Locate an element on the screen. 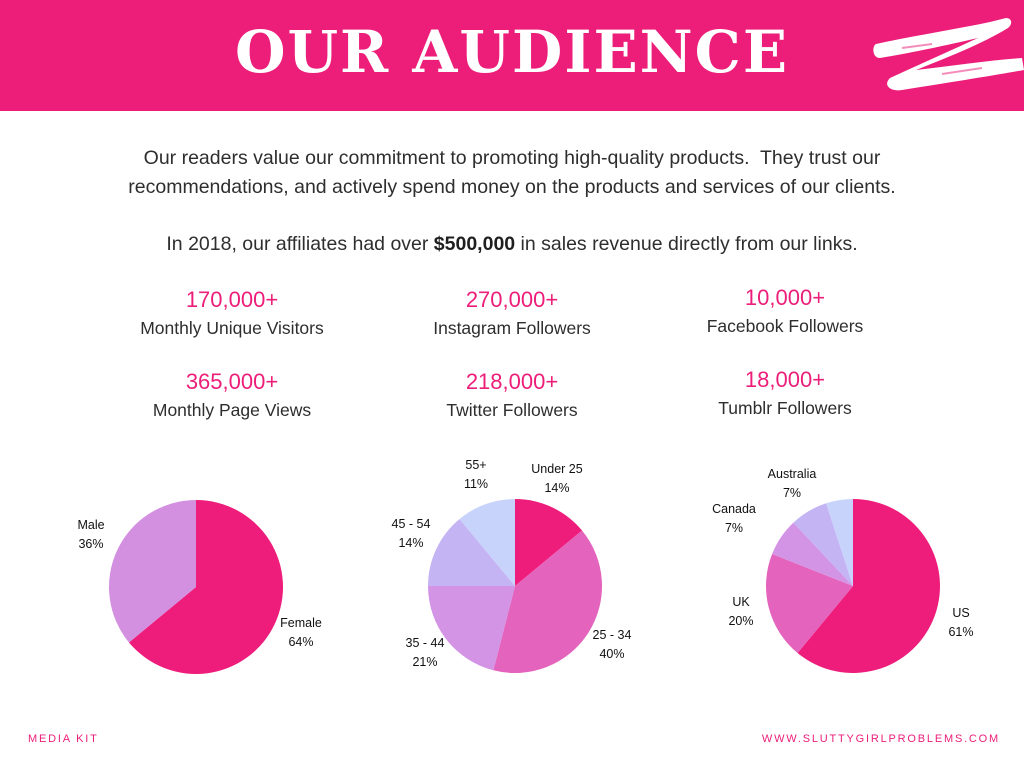  pie-value-35-44: 21% is located at coordinates (424, 662).